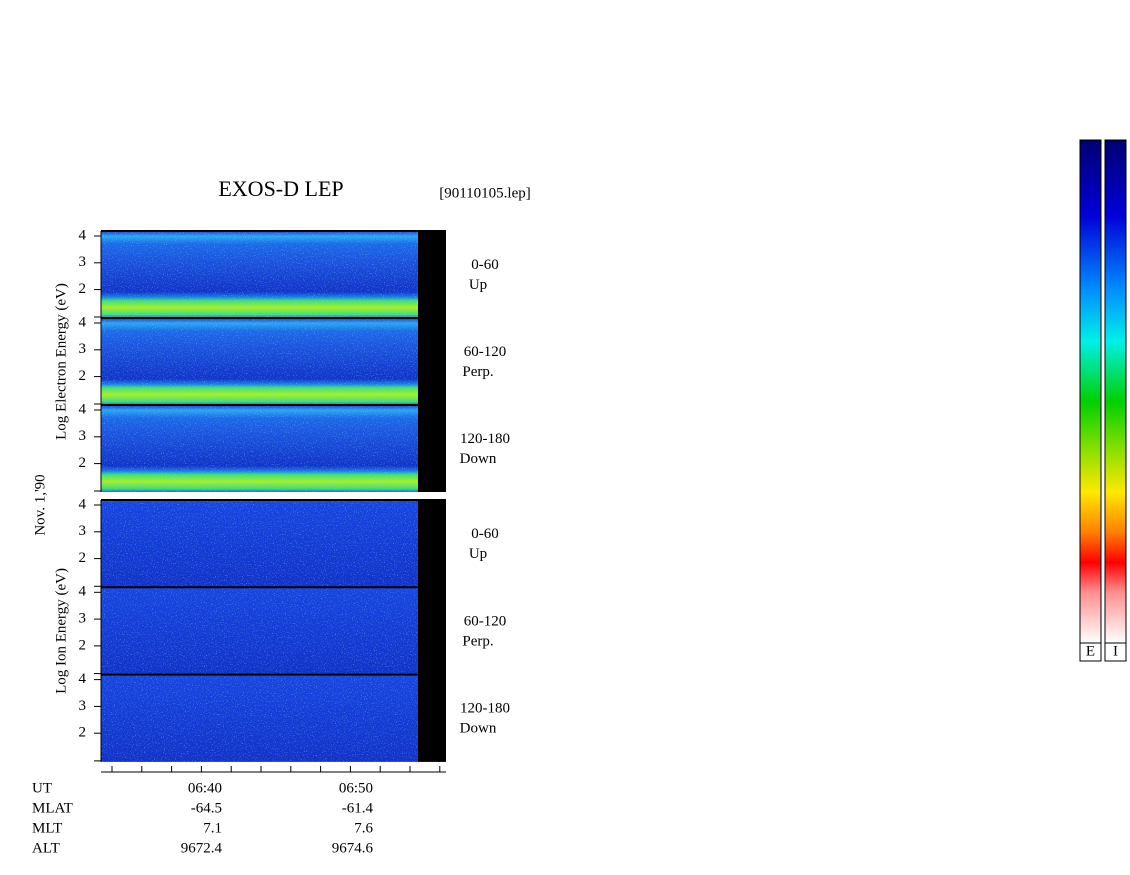 This screenshot has height=875, width=1130. I want to click on ephemeris-cell: MLT, so click(47, 828).